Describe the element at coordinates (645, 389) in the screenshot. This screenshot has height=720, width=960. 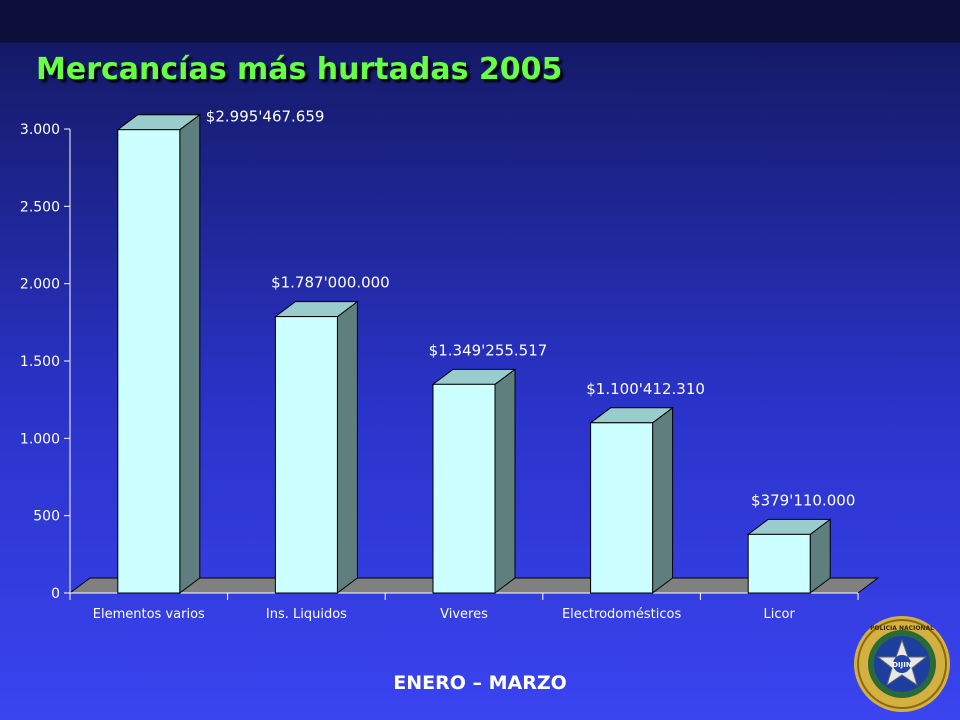
I see `bar-data-label: $1.100'412.310` at that location.